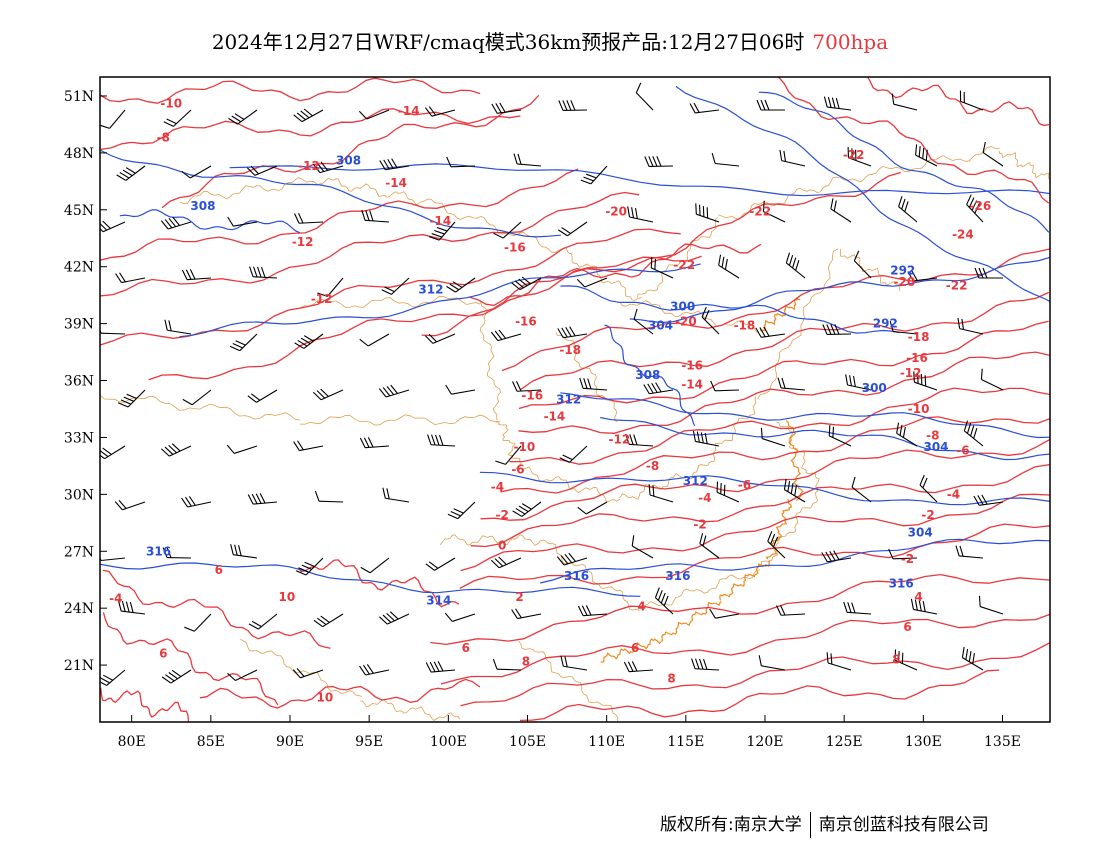 This screenshot has height=850, width=1100. What do you see at coordinates (927, 515) in the screenshot?
I see `temperature-label: -2` at bounding box center [927, 515].